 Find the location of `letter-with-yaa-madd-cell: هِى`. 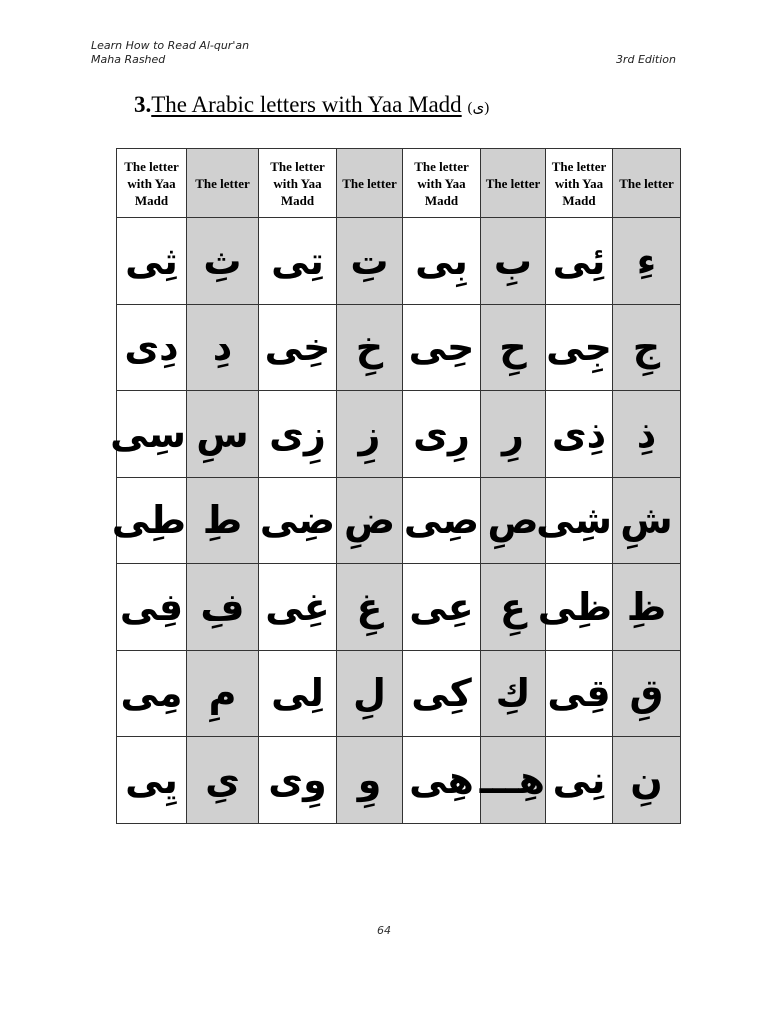

letter-with-yaa-madd-cell: هِى is located at coordinates (441, 780).